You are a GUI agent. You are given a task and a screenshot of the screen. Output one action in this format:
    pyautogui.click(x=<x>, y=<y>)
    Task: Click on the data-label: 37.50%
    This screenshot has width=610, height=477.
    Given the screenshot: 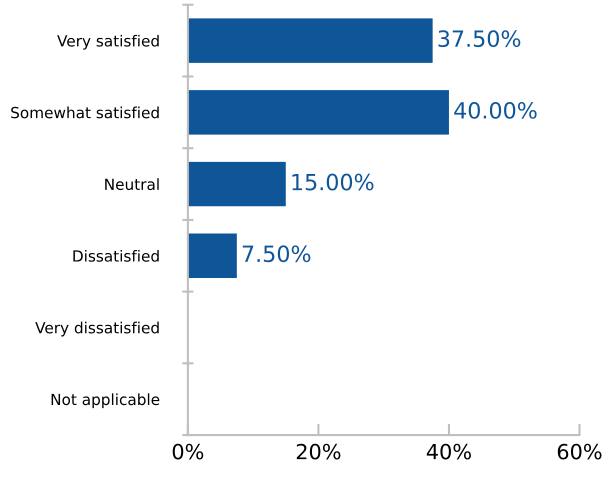 What is the action you would take?
    pyautogui.click(x=479, y=39)
    